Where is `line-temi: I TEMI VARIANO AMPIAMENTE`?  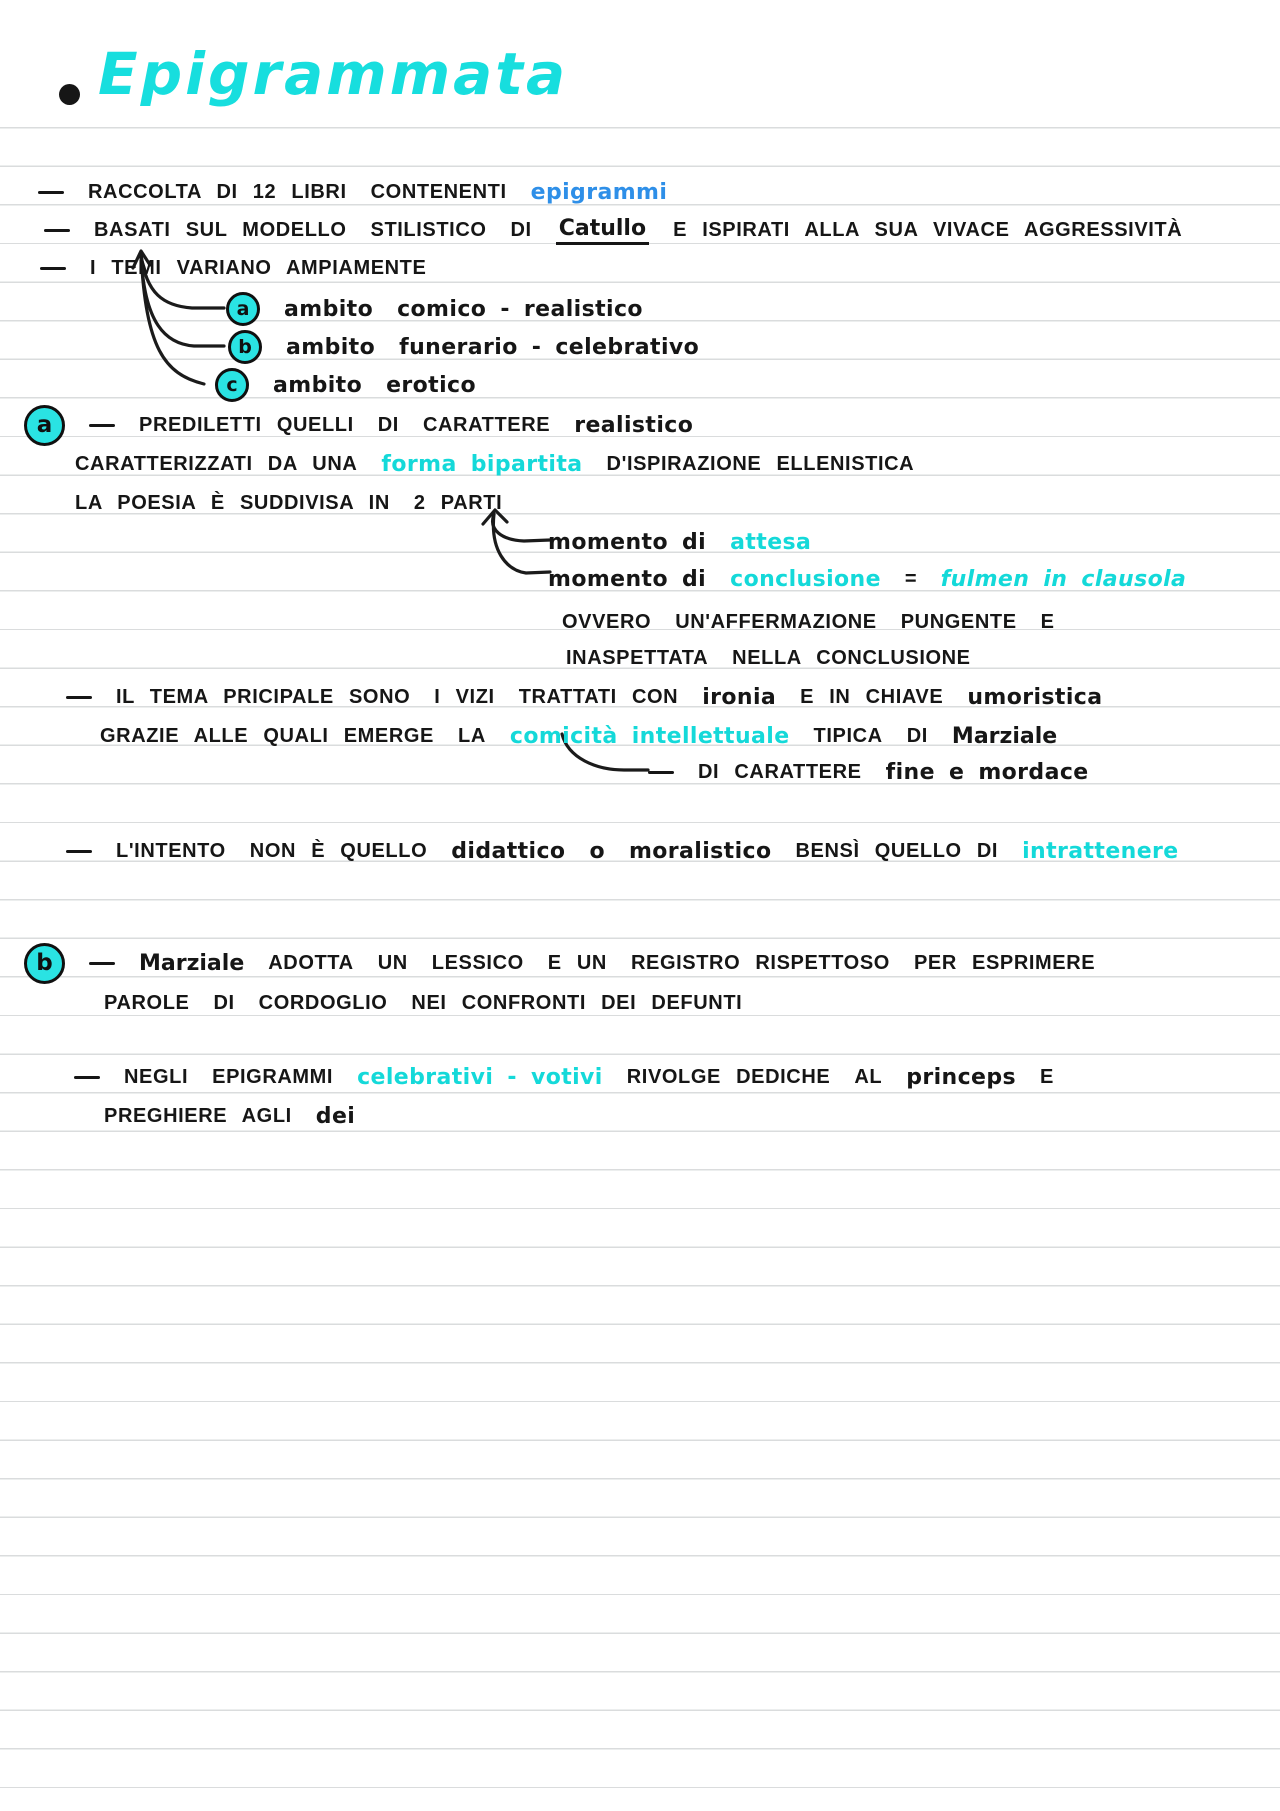
line-temi: I TEMI VARIANO AMPIAMENTE is located at coordinates (233, 268).